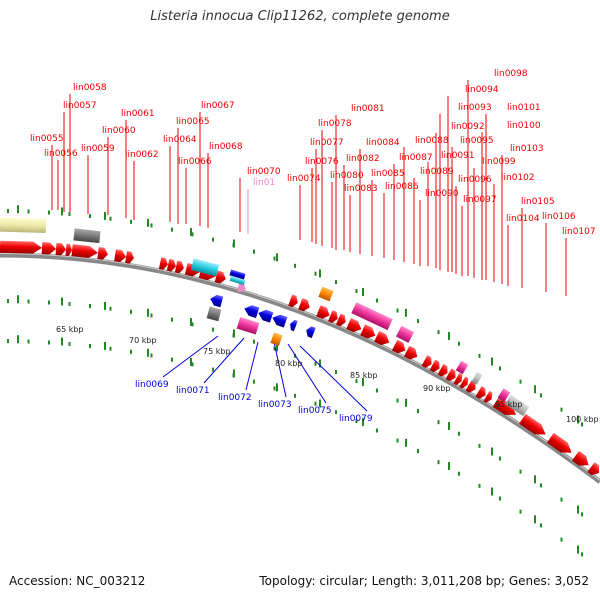  I want to click on scale-label: 65 kbp, so click(70, 329).